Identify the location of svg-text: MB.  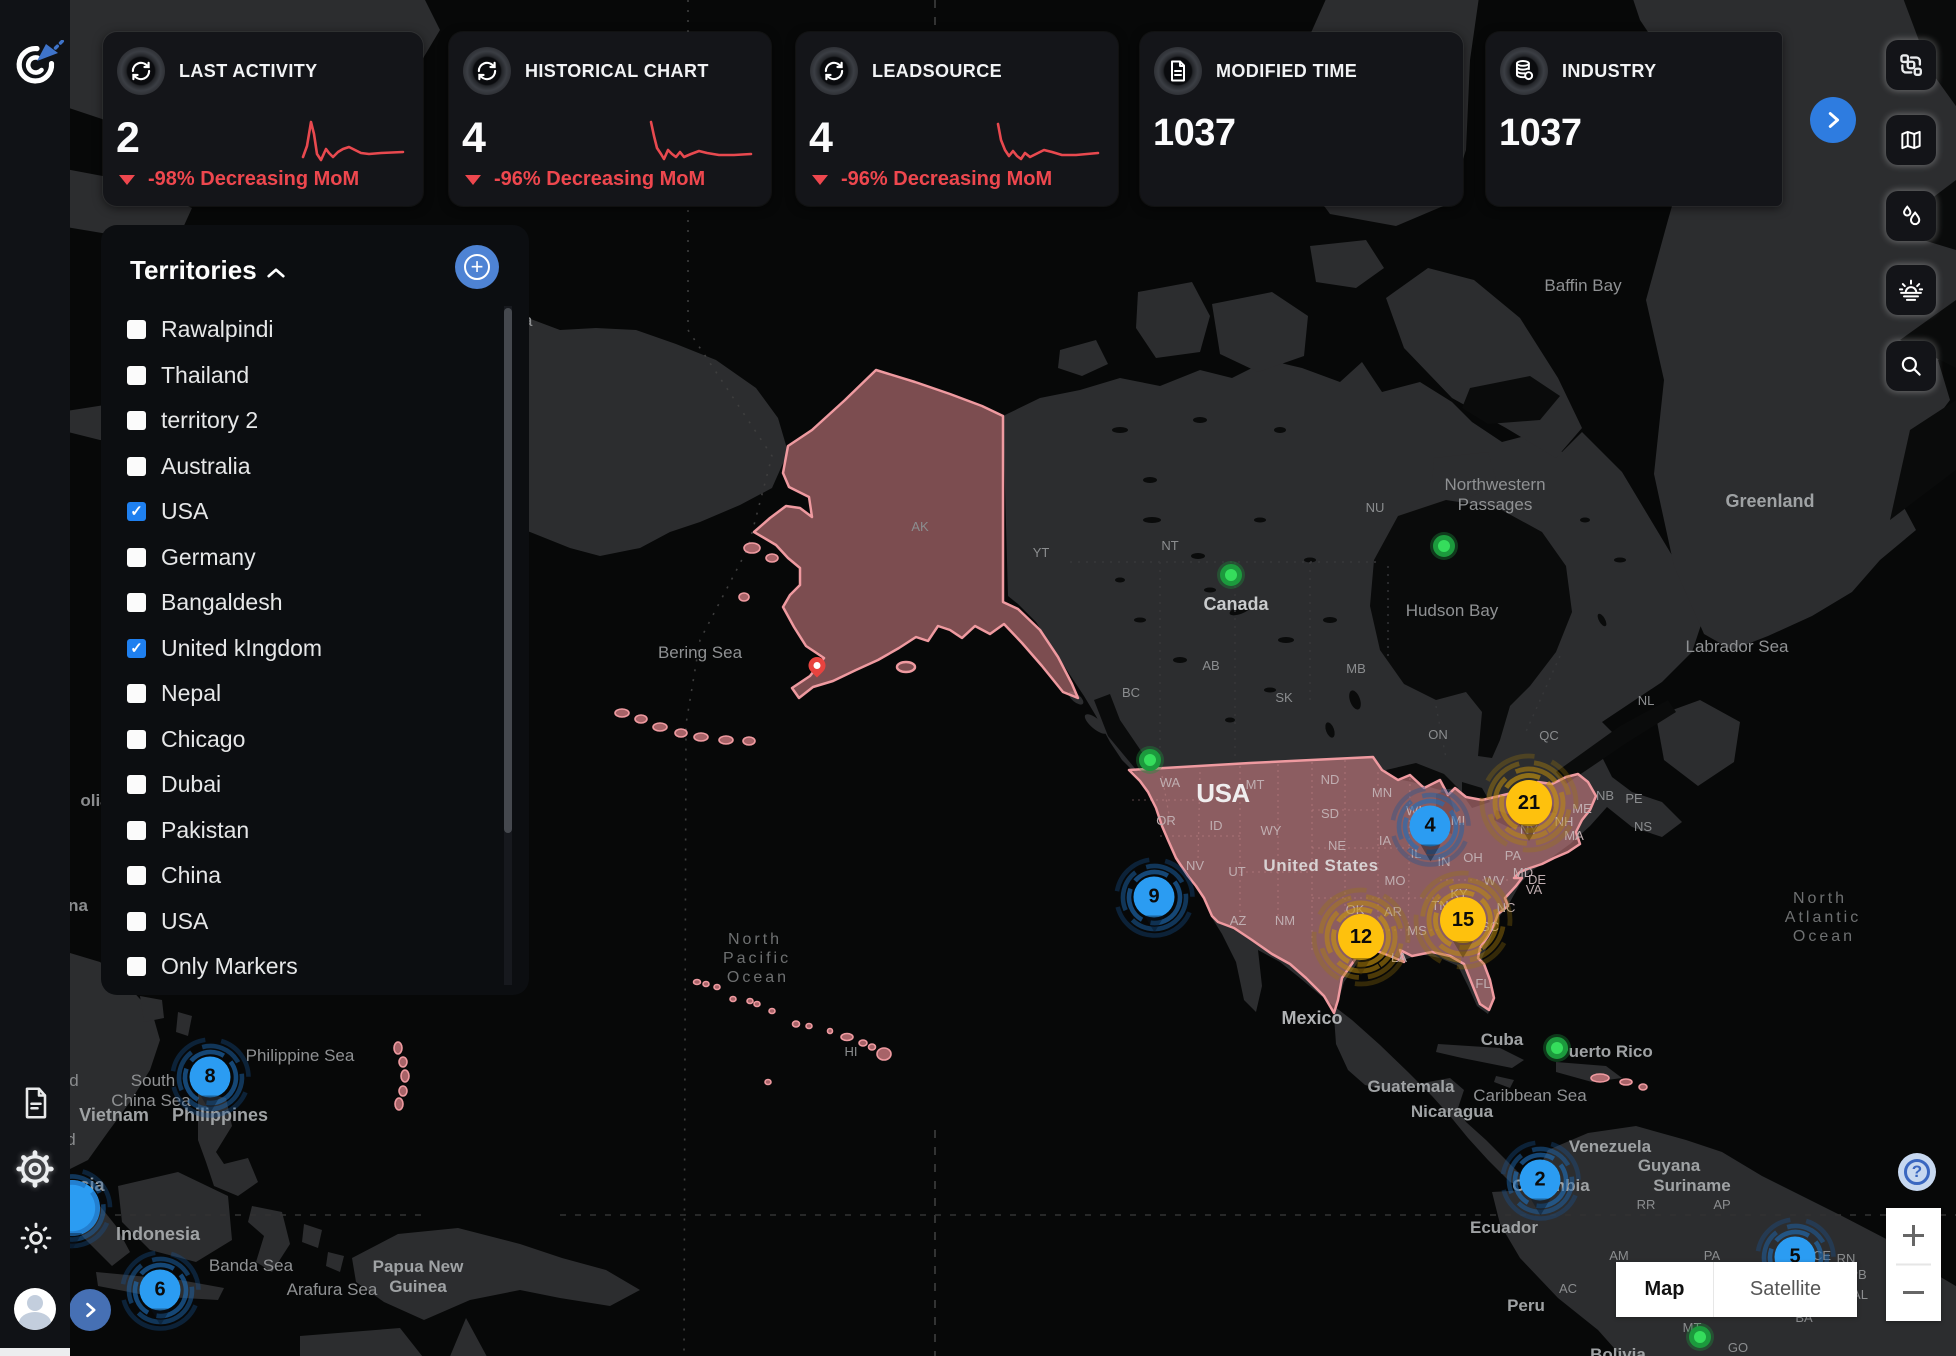
(1356, 668).